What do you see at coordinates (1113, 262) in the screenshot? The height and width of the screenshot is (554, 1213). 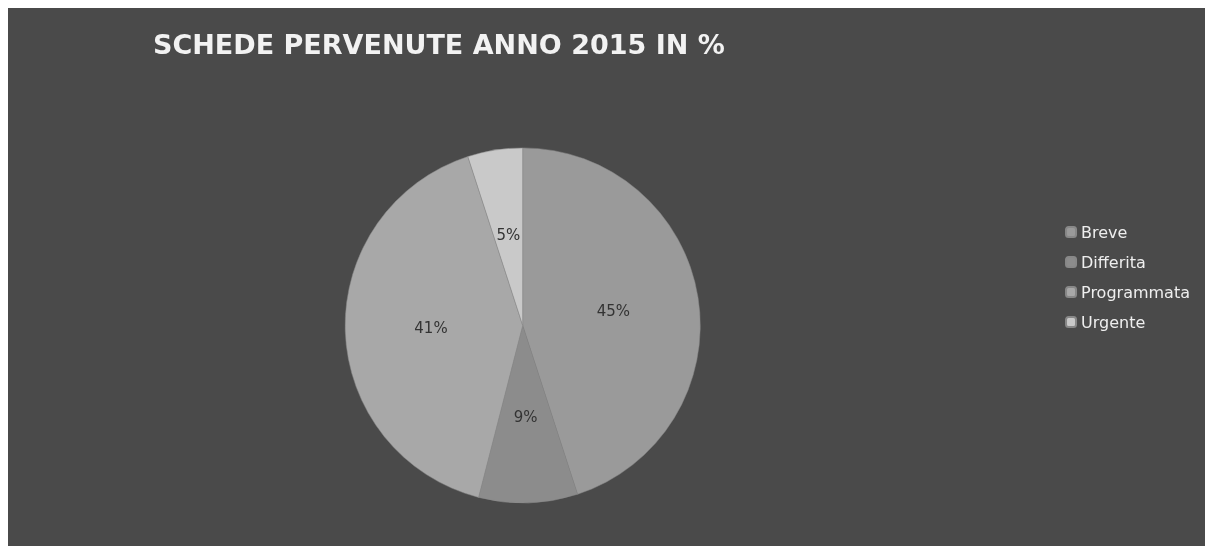 I see `legend-label: Differita` at bounding box center [1113, 262].